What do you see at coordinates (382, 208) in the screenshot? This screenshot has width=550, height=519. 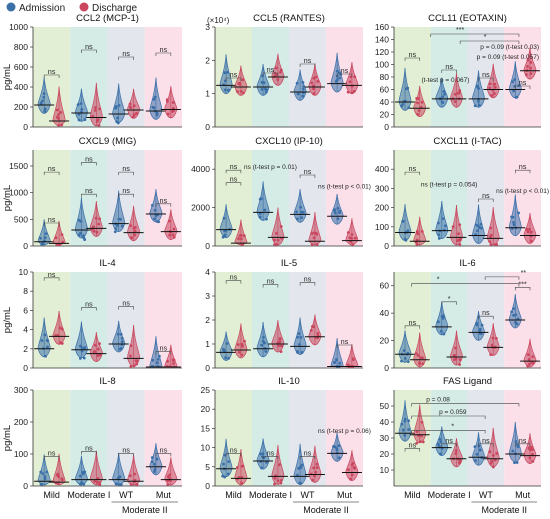 I see `y-tick-label: 200` at bounding box center [382, 208].